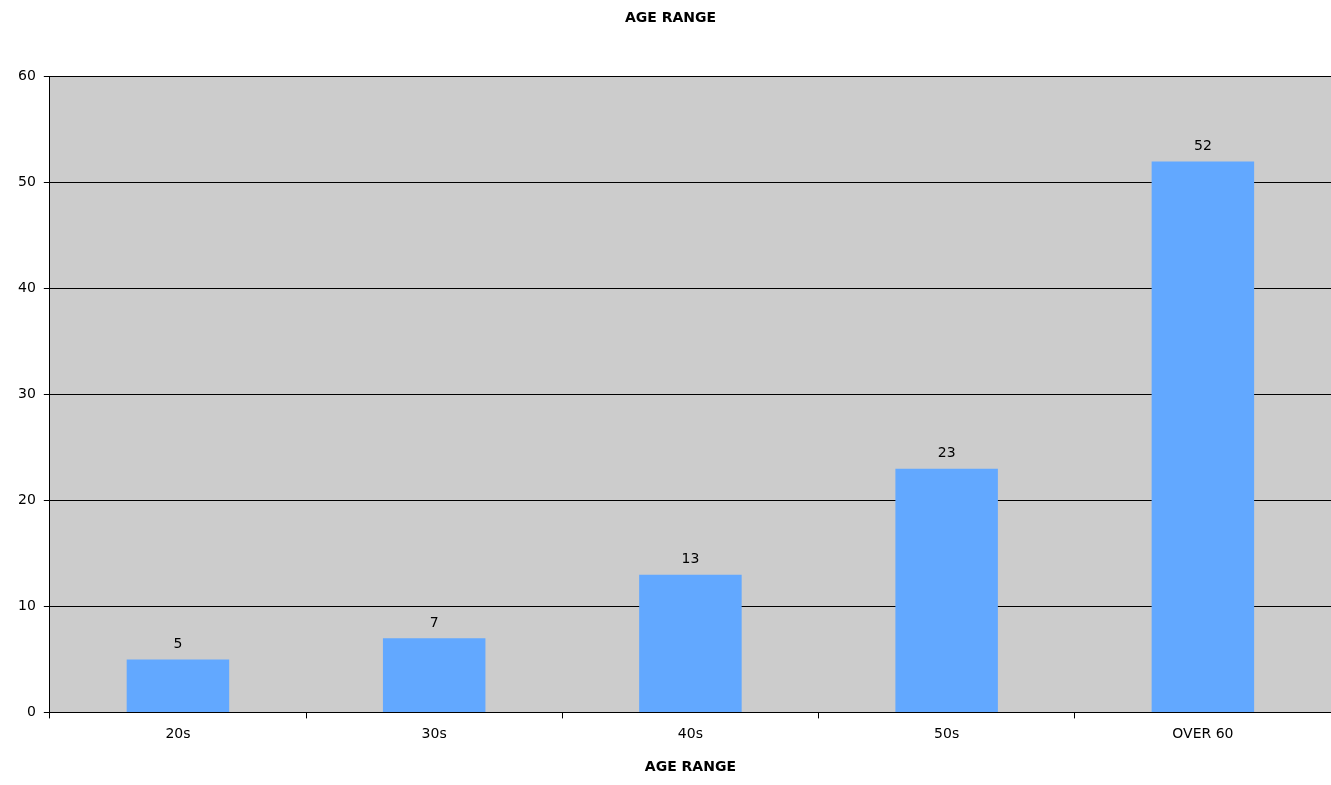 The width and height of the screenshot is (1331, 785). I want to click on data-label: 13, so click(690, 558).